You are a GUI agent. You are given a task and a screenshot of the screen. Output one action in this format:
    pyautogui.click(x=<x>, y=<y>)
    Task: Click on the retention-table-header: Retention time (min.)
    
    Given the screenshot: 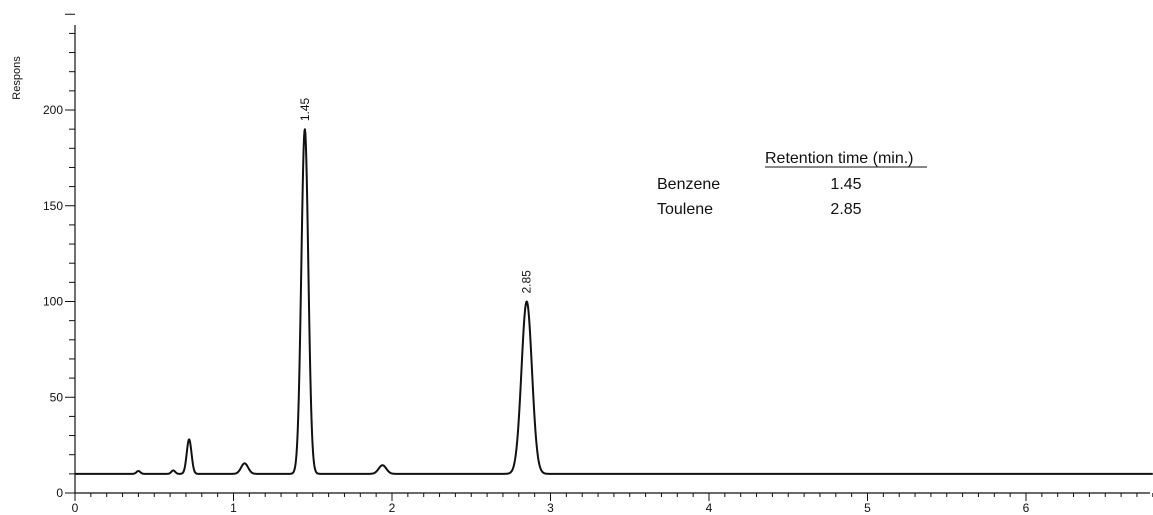 What is the action you would take?
    pyautogui.click(x=839, y=158)
    